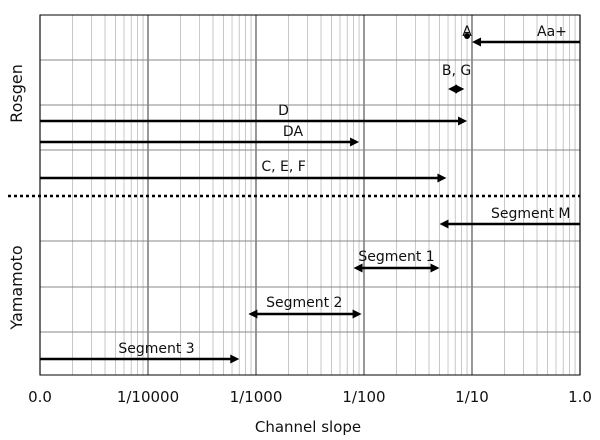  I want to click on range-label: A, so click(467, 32).